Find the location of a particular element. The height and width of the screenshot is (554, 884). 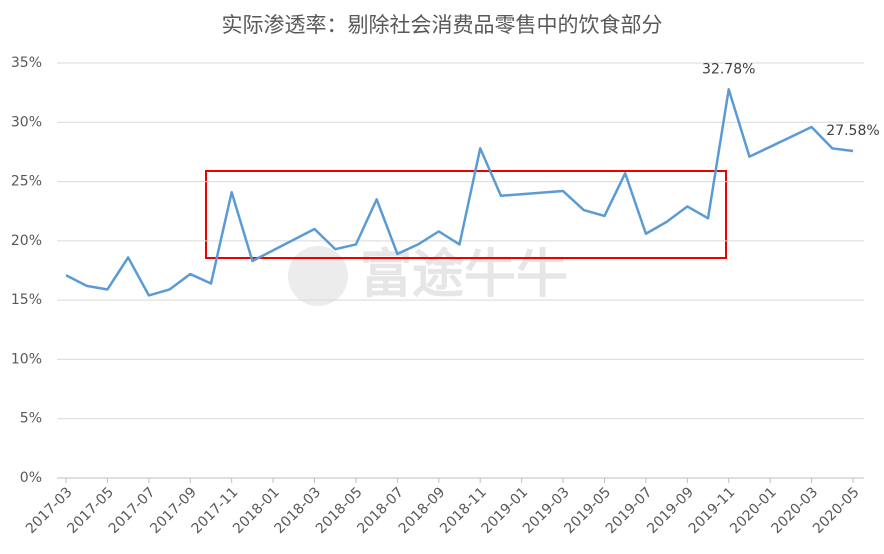

y-tick-label: 30% is located at coordinates (26, 122).